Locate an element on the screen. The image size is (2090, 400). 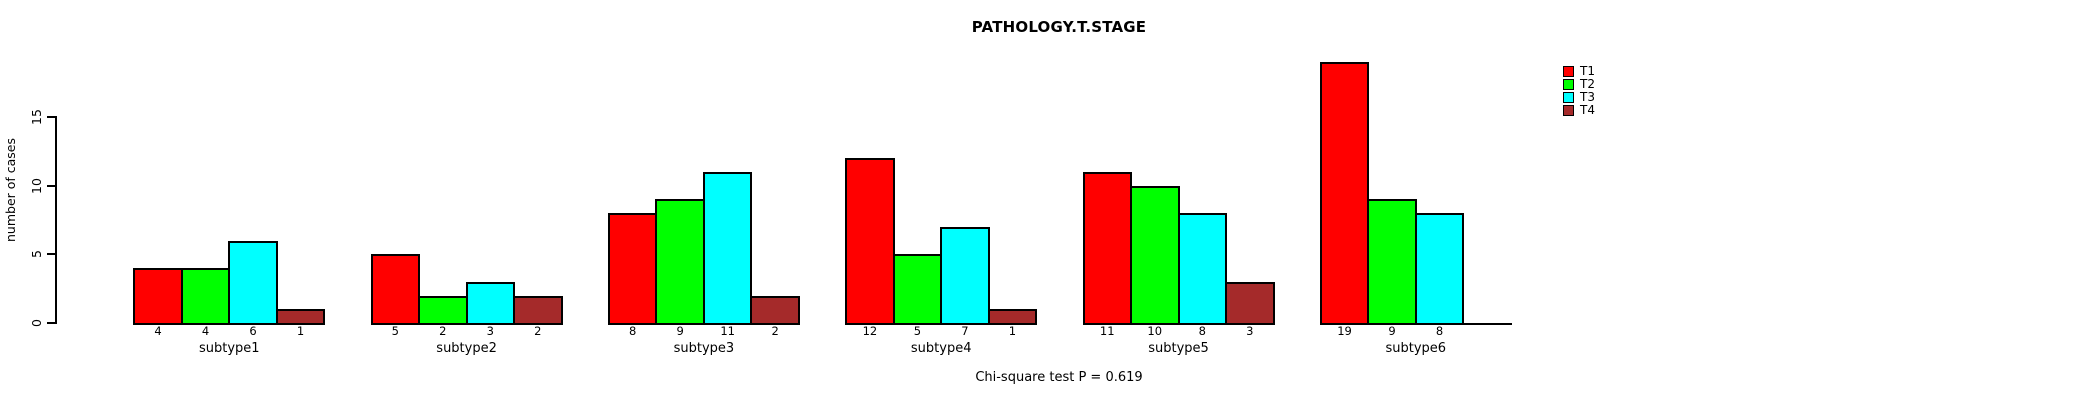
bar-count-label: 6 is located at coordinates (253, 331).